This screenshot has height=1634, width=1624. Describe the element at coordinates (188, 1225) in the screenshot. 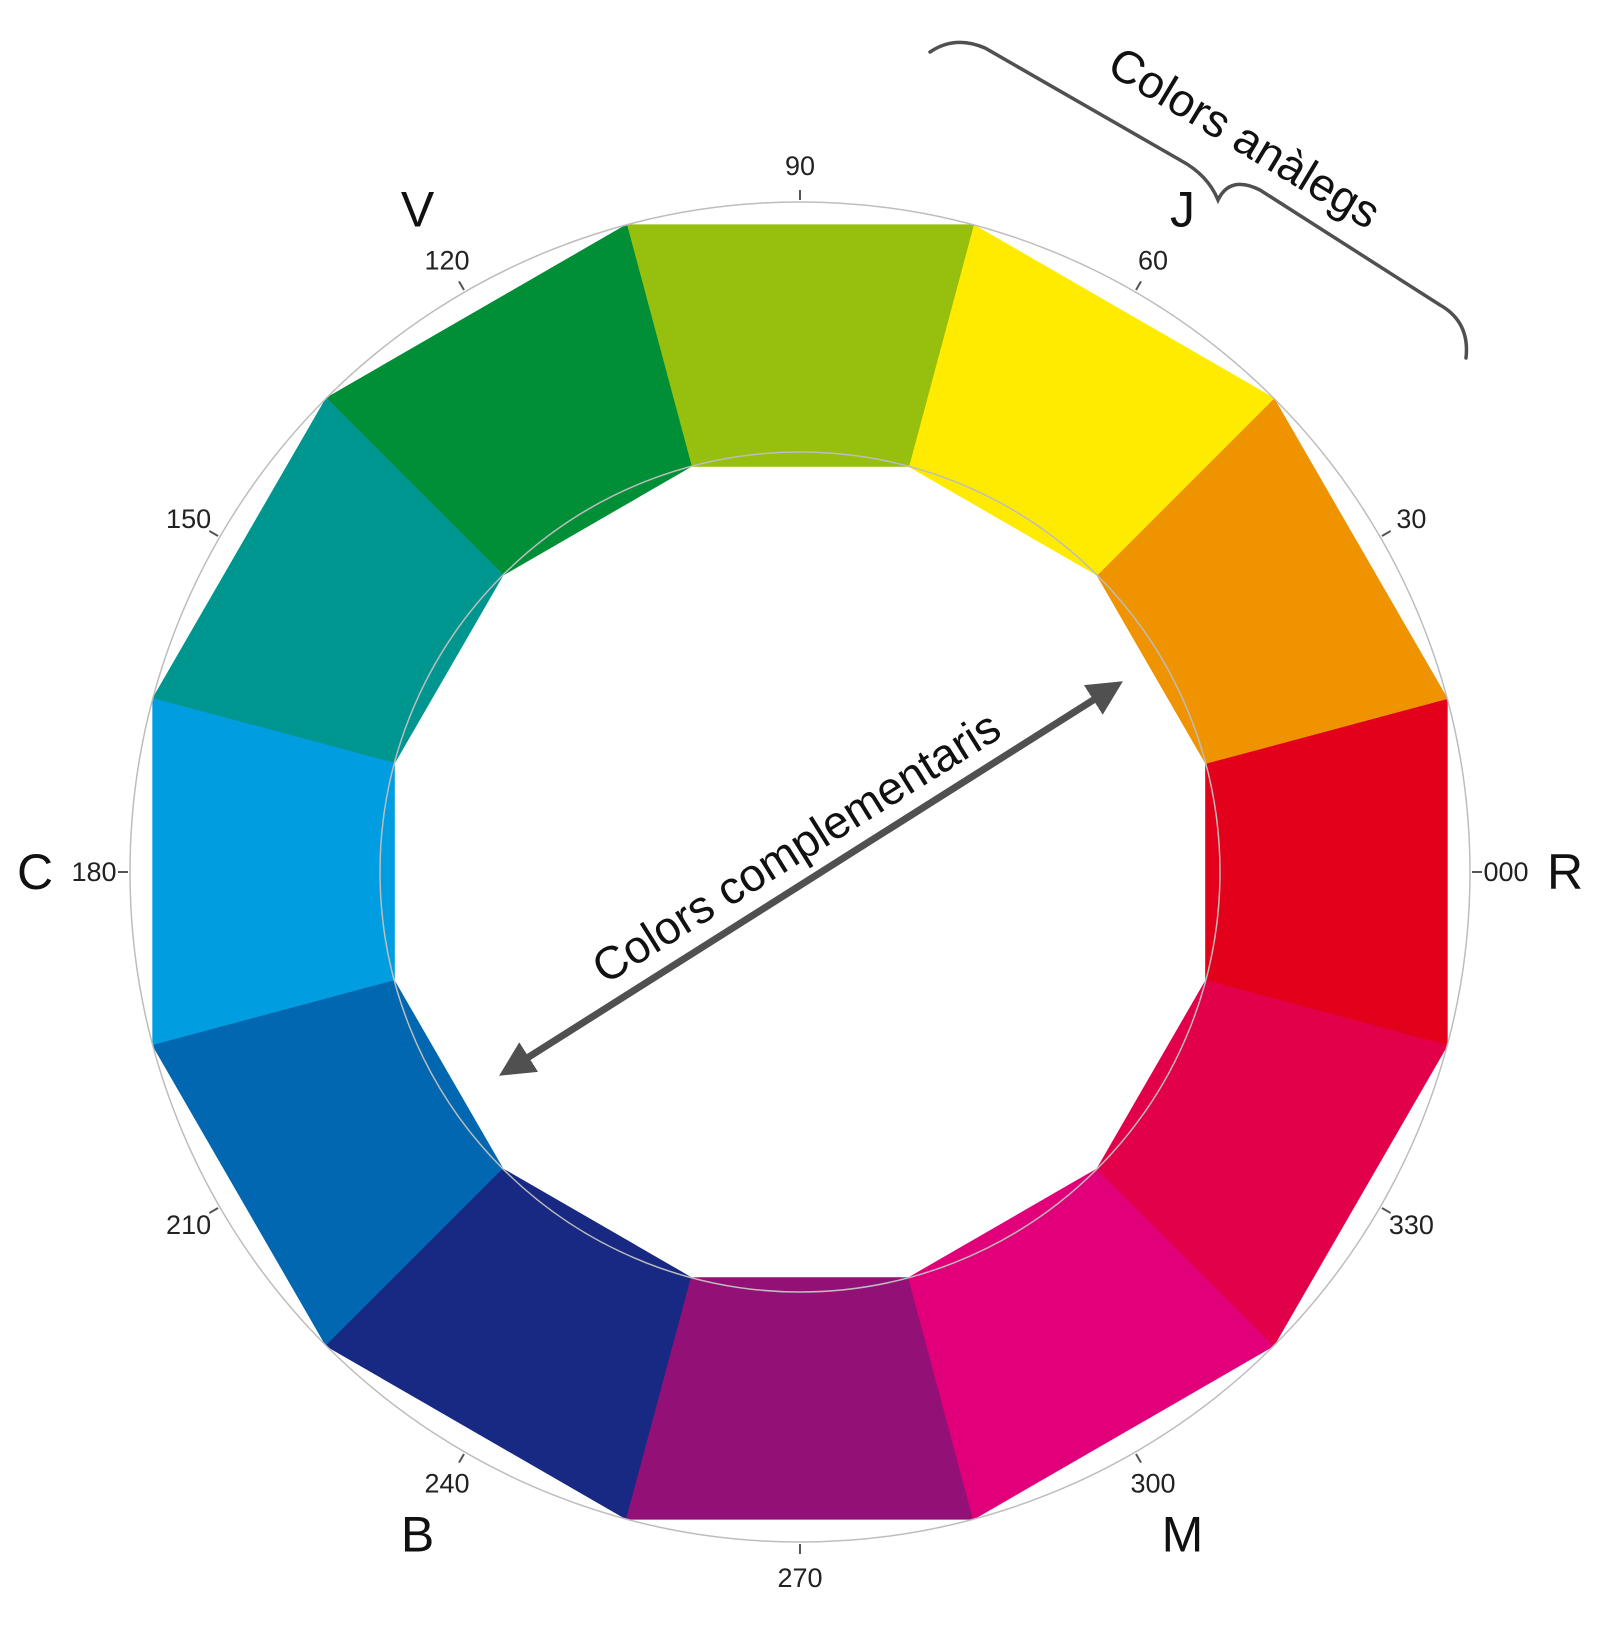

I see `degree-label-210: 210` at that location.